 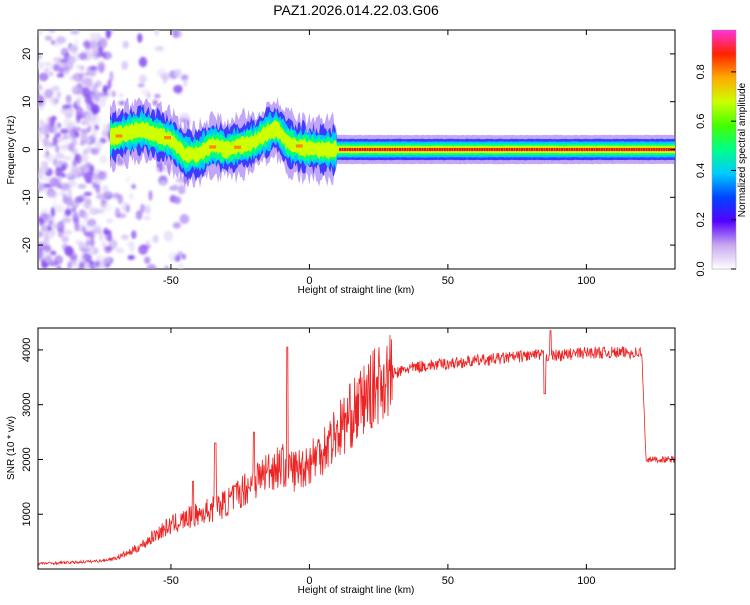 I want to click on y-tick-label: -10, so click(x=27, y=197).